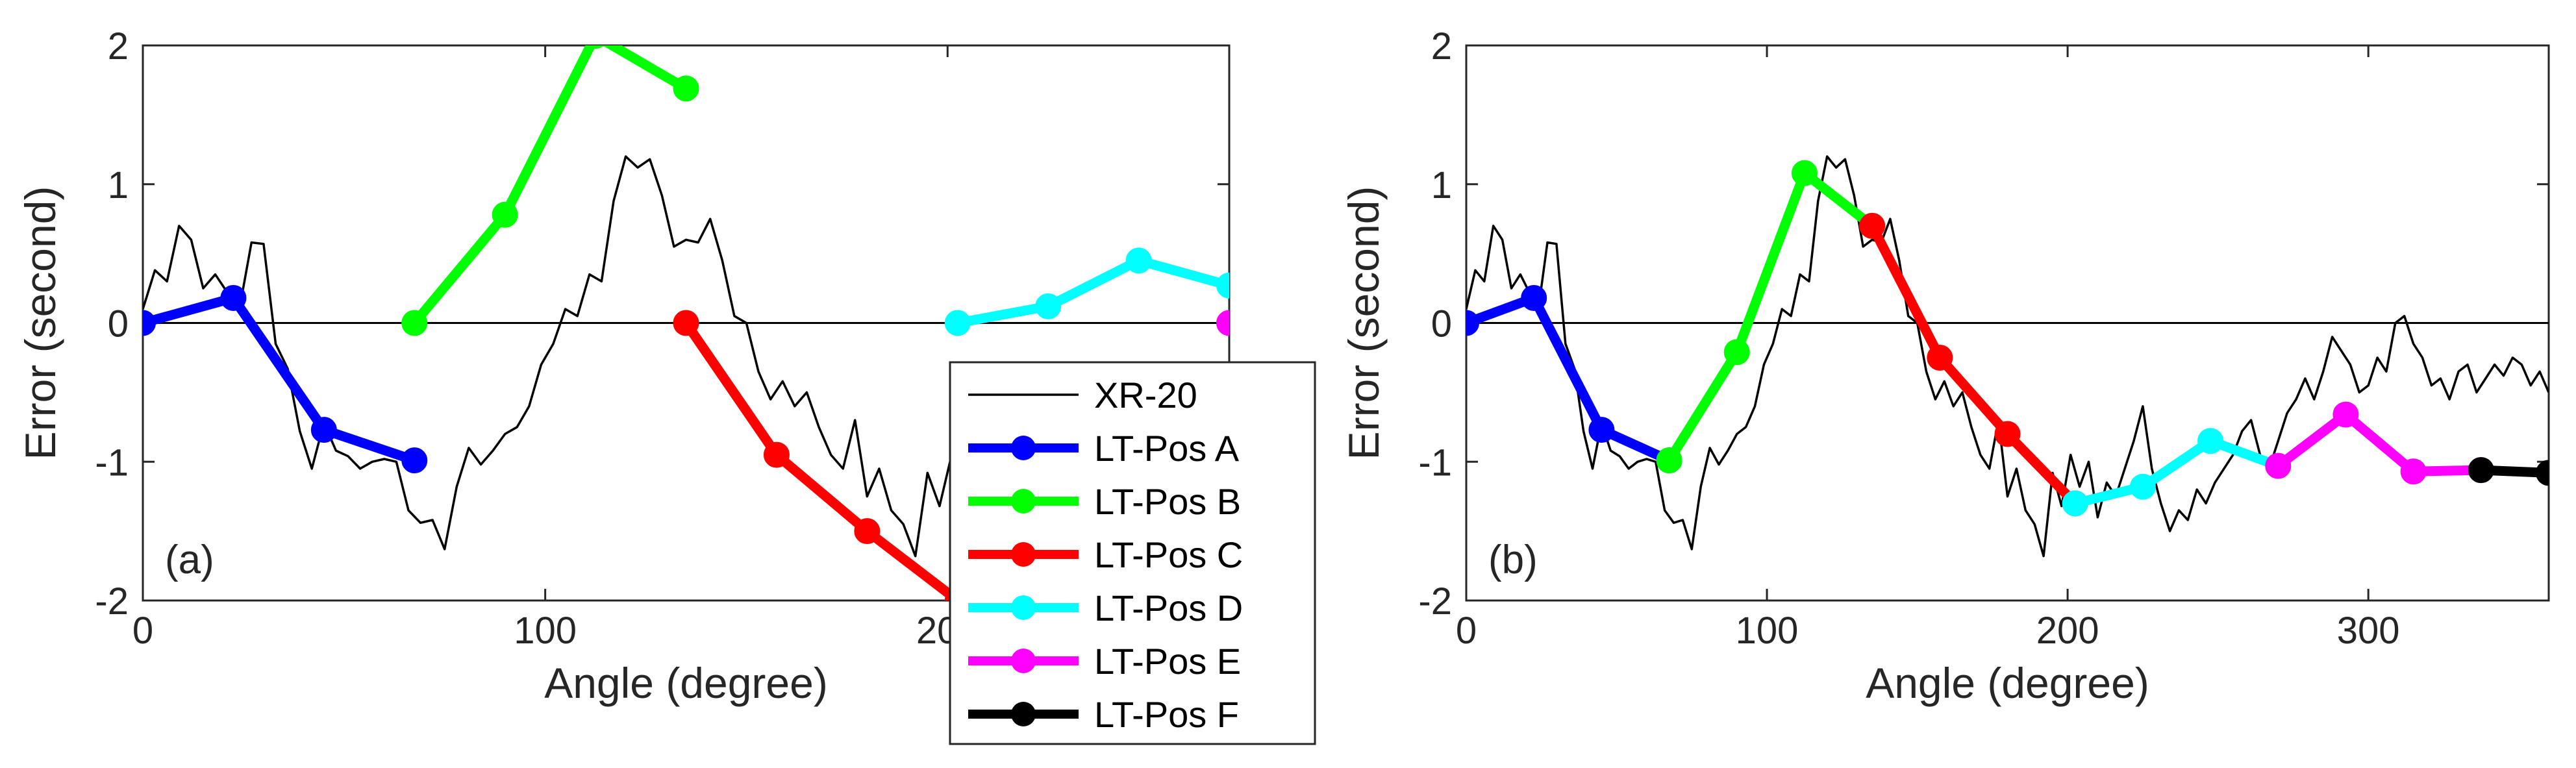 The width and height of the screenshot is (2576, 768). What do you see at coordinates (2368, 631) in the screenshot?
I see `x-tick-label: 300` at bounding box center [2368, 631].